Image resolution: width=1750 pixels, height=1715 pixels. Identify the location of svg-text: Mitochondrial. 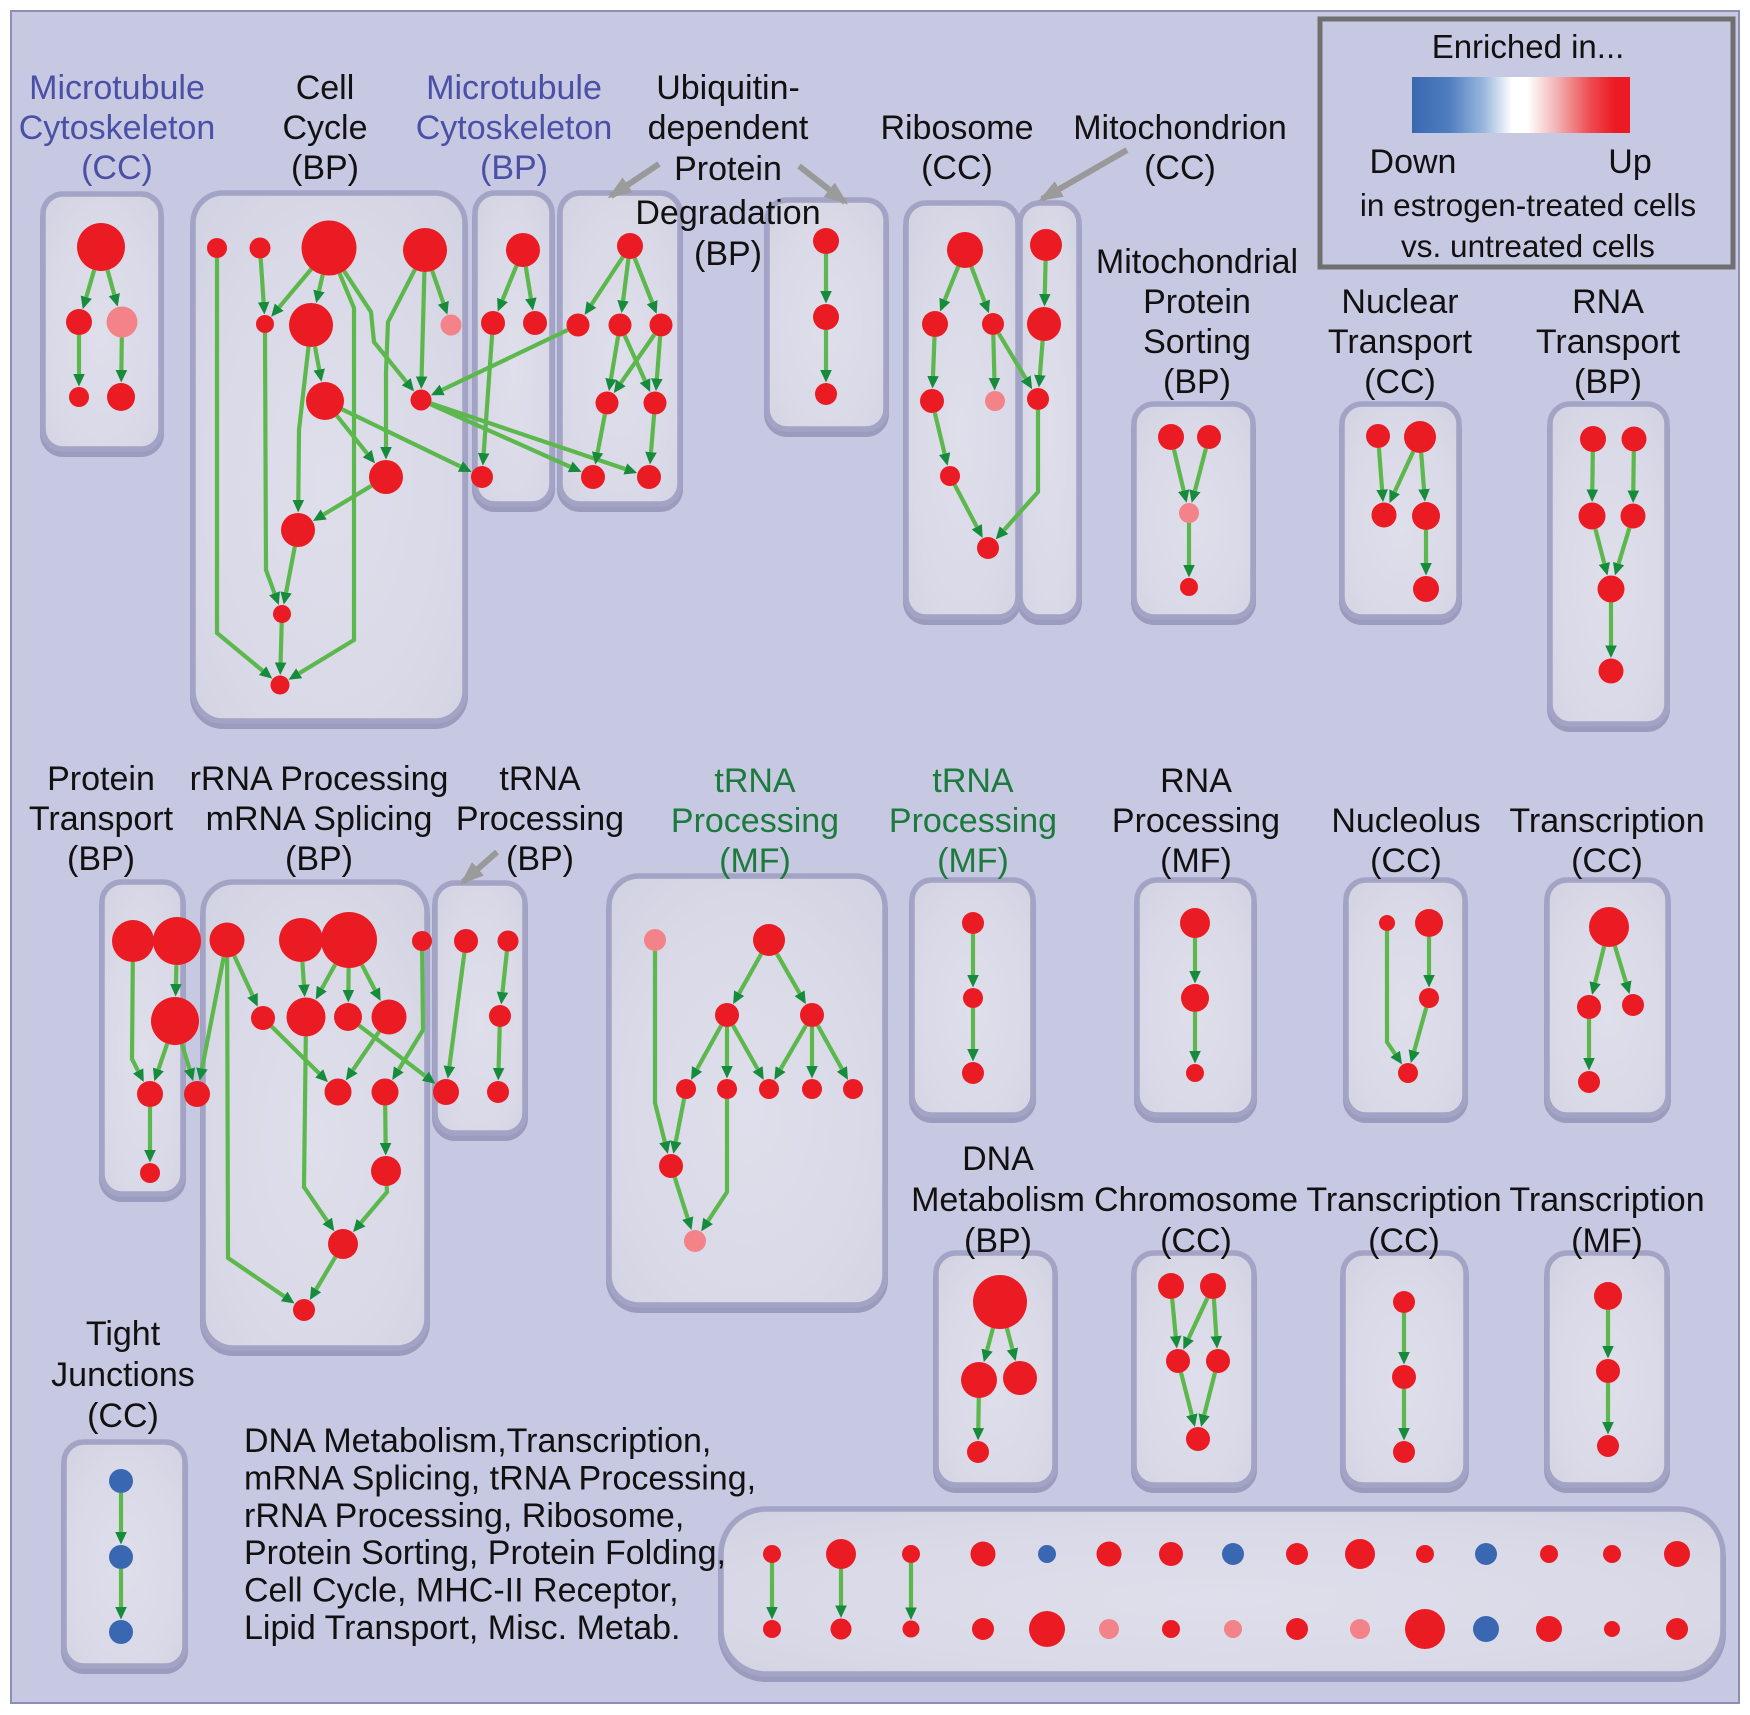
(1197, 262).